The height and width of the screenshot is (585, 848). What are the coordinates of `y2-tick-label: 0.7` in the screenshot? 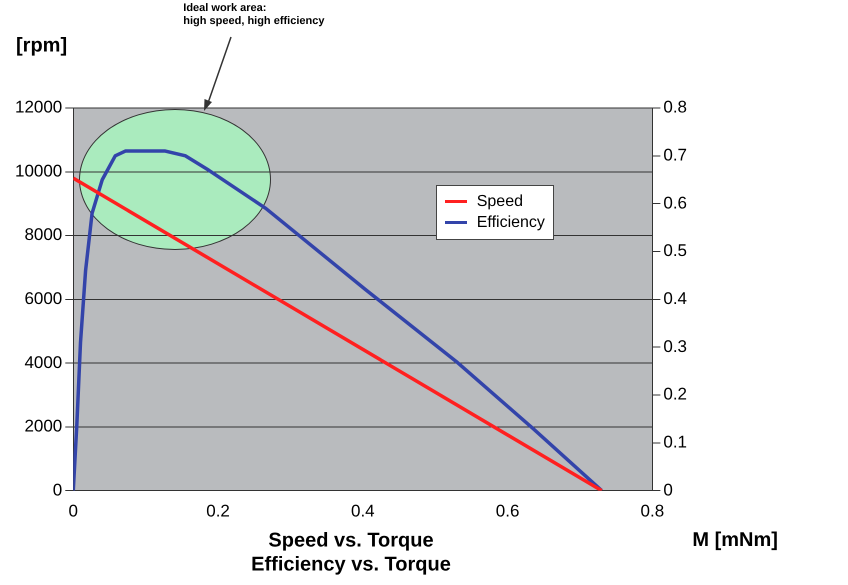 It's located at (675, 155).